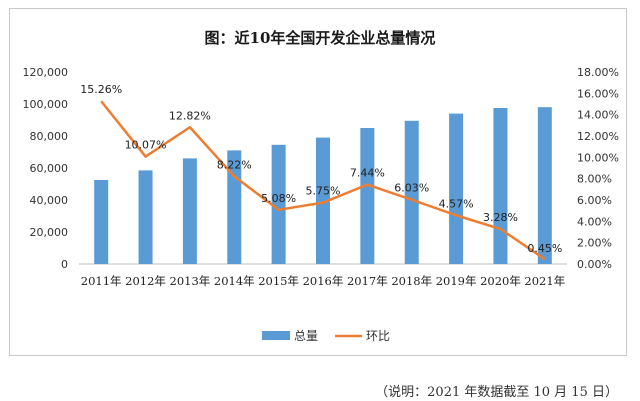  I want to click on bar-2016年, so click(323, 200).